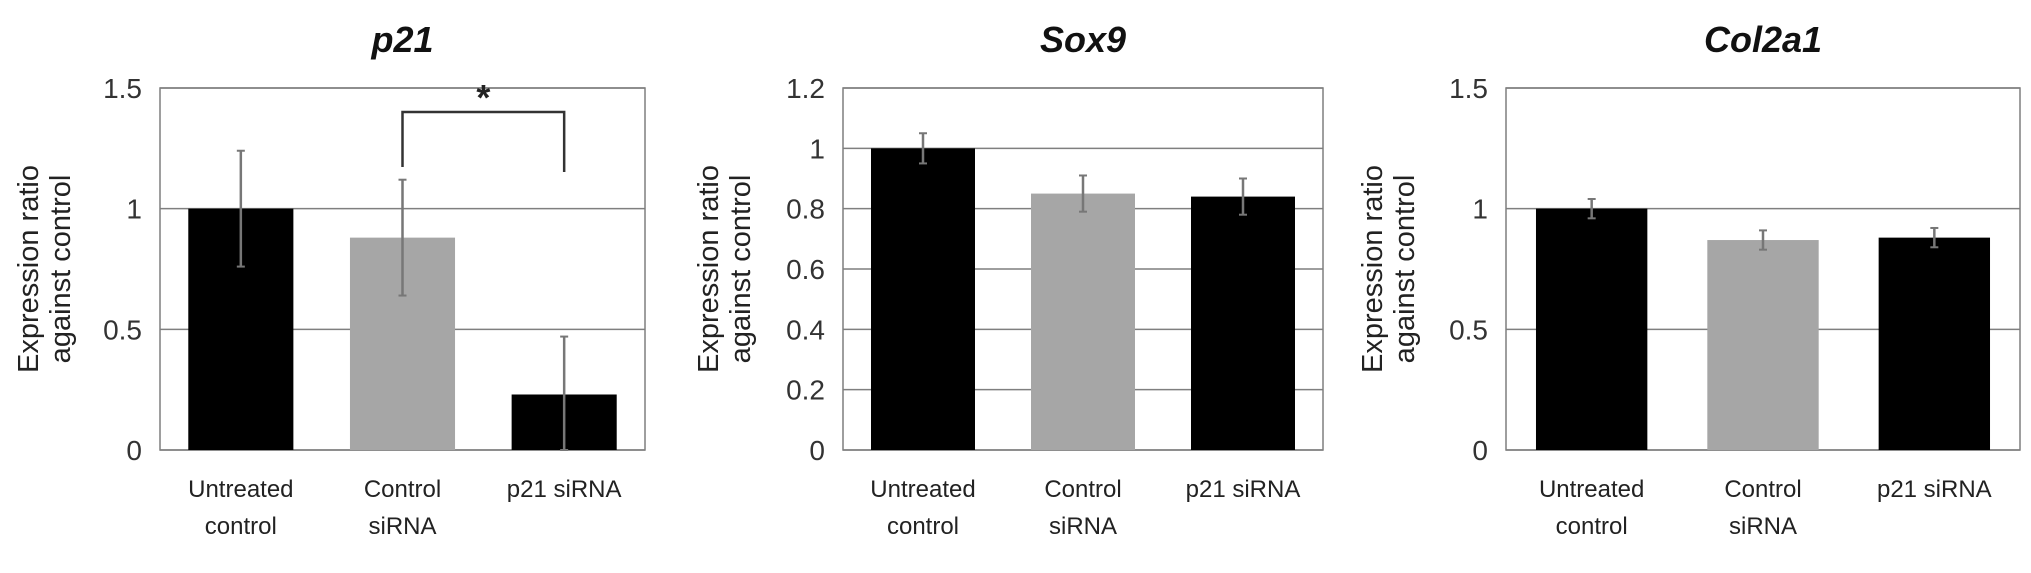  What do you see at coordinates (805, 329) in the screenshot?
I see `y-tick-label: 0.4` at bounding box center [805, 329].